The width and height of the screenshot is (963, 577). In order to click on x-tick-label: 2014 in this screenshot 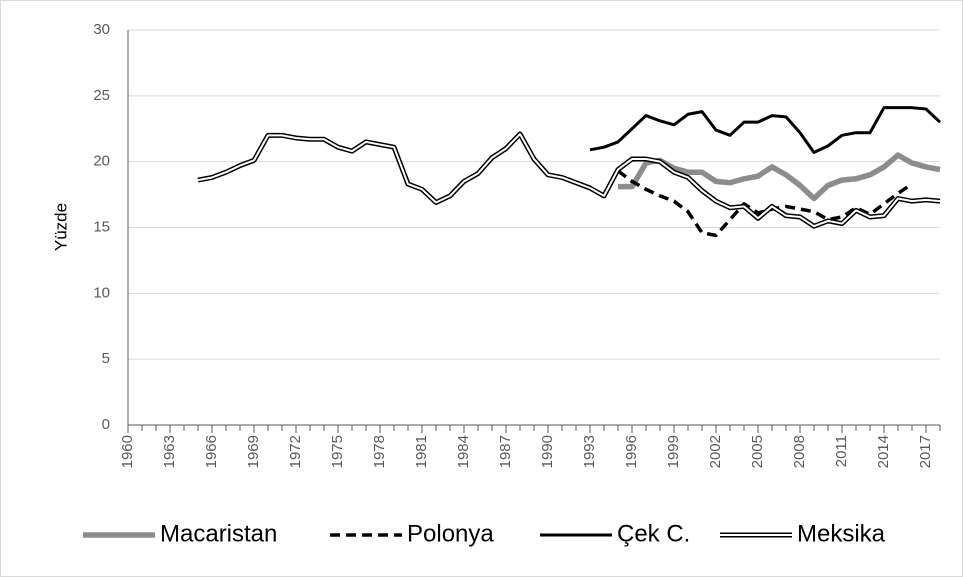, I will do `click(883, 451)`.